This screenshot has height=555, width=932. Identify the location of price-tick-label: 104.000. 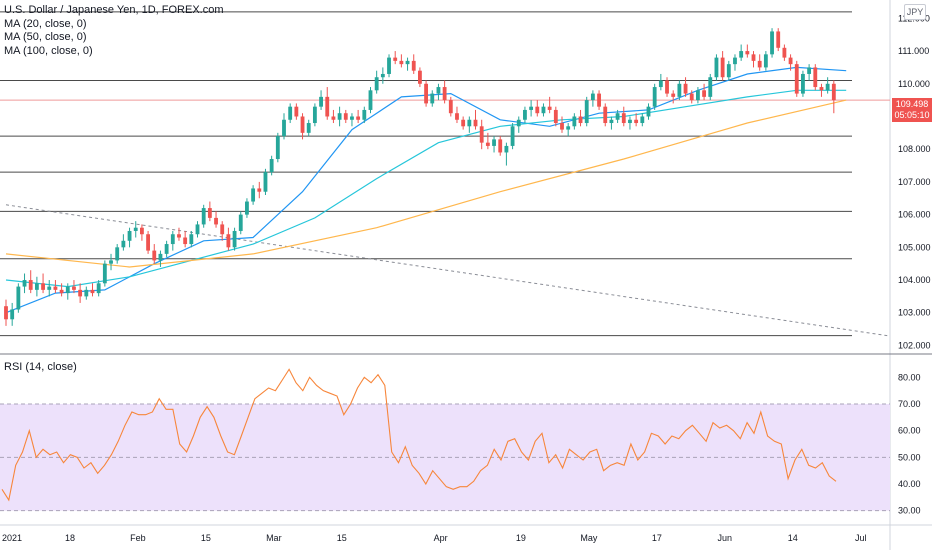
(914, 280).